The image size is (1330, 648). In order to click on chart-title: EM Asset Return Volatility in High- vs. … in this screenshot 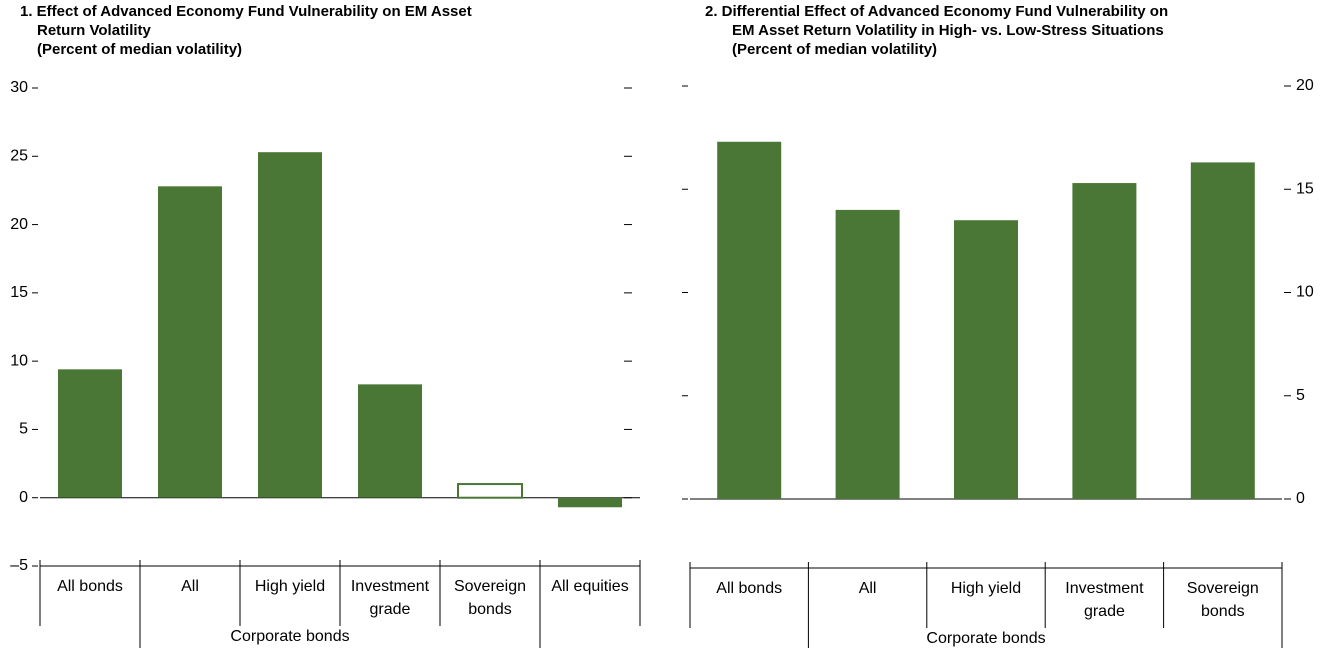, I will do `click(948, 30)`.